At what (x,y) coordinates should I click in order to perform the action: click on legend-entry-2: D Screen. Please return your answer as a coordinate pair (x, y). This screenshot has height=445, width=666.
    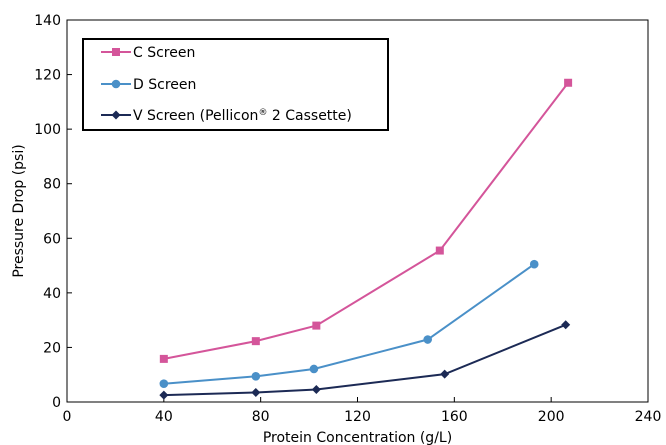
    Looking at the image, I should click on (148, 85).